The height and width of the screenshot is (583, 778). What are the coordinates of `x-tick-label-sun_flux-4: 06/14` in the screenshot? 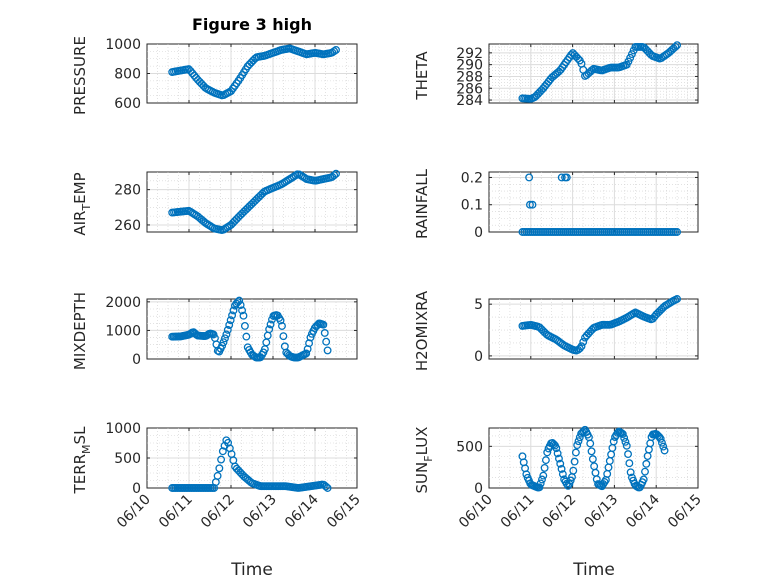 It's located at (643, 511).